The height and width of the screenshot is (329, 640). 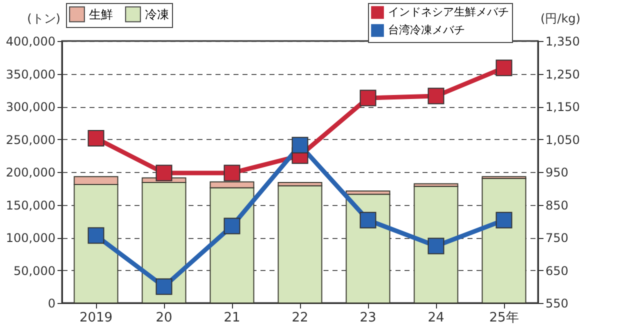 I want to click on y-tick-label: 350,000, so click(x=31, y=74).